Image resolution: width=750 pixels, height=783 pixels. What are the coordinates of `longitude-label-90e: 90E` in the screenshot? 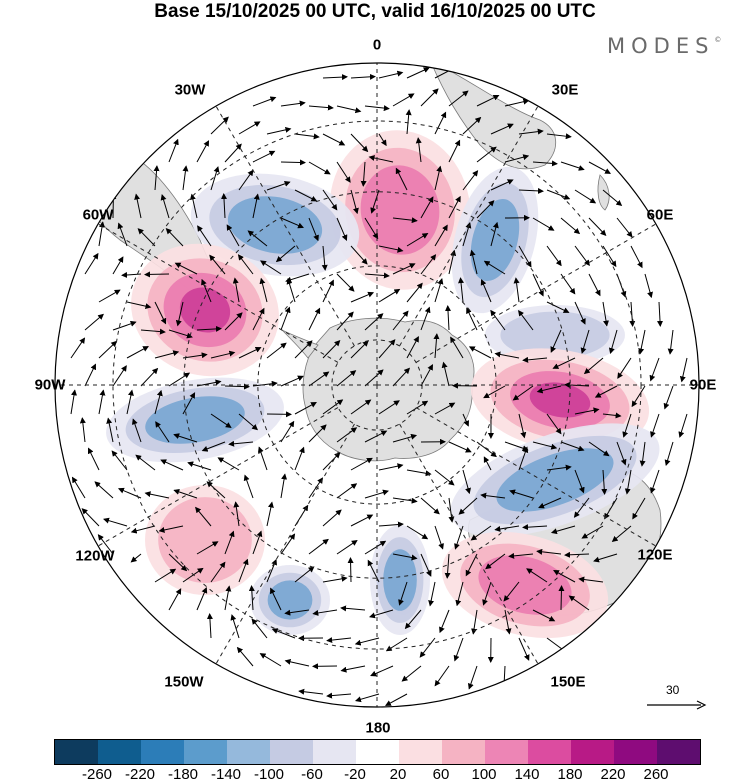 It's located at (703, 385).